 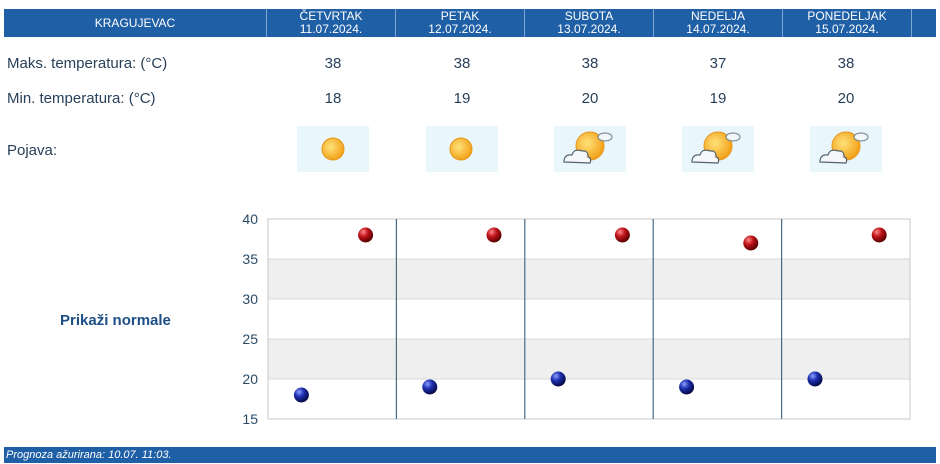 What do you see at coordinates (470, 455) in the screenshot?
I see `forecast-updated-footer: Prognoza ažurirana: 10.07. 11:03.` at bounding box center [470, 455].